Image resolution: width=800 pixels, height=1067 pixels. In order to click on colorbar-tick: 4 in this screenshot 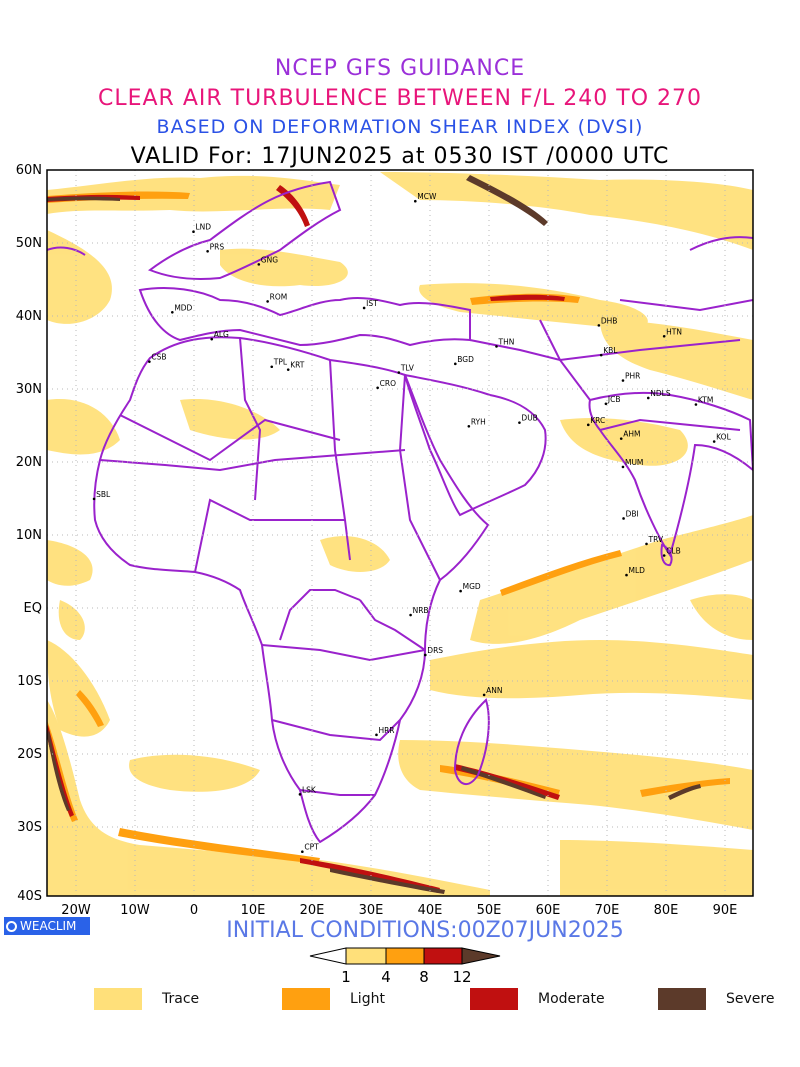, I will do `click(386, 977)`.